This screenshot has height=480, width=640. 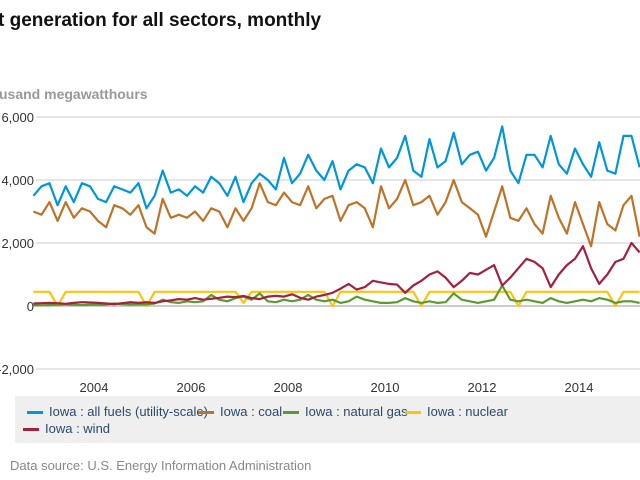 What do you see at coordinates (191, 387) in the screenshot?
I see `x-tick-label: 2006` at bounding box center [191, 387].